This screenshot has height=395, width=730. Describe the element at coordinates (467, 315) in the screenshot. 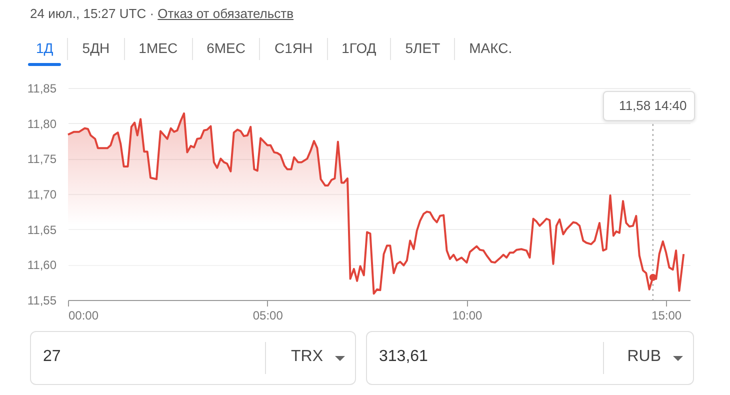

I see `x-tick-label: 10:00` at that location.